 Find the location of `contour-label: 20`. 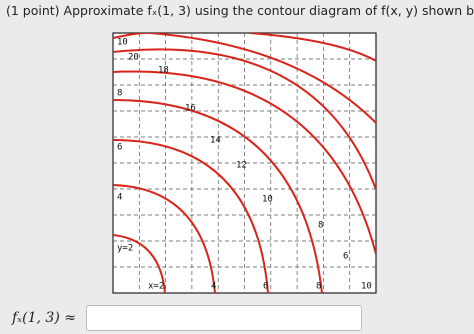

contour-label: 20 is located at coordinates (133, 58).